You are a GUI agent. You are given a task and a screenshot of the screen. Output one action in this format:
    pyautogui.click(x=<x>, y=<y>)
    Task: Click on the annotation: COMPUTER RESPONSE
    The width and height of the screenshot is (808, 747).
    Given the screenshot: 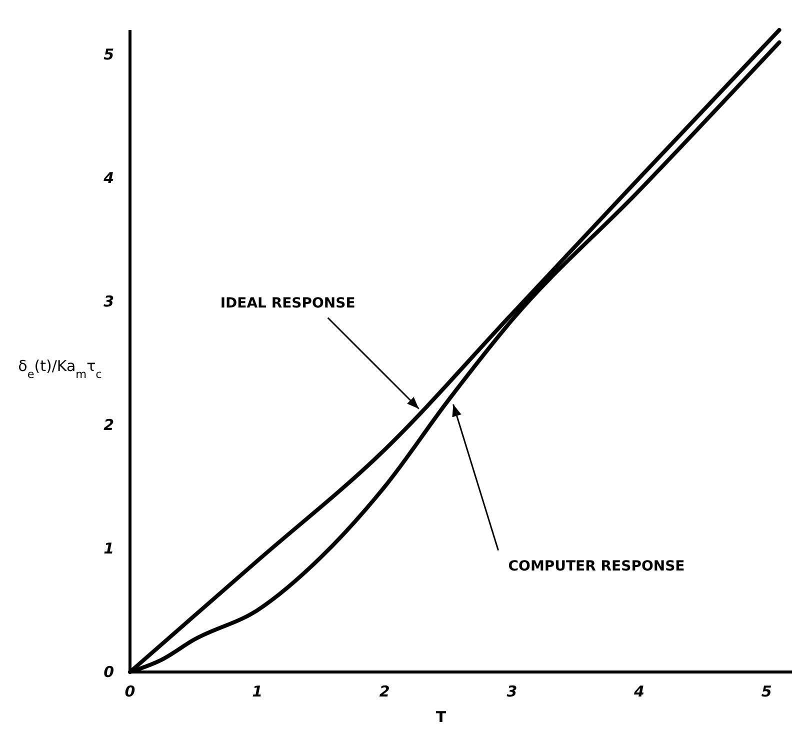 What is the action you would take?
    pyautogui.click(x=596, y=566)
    